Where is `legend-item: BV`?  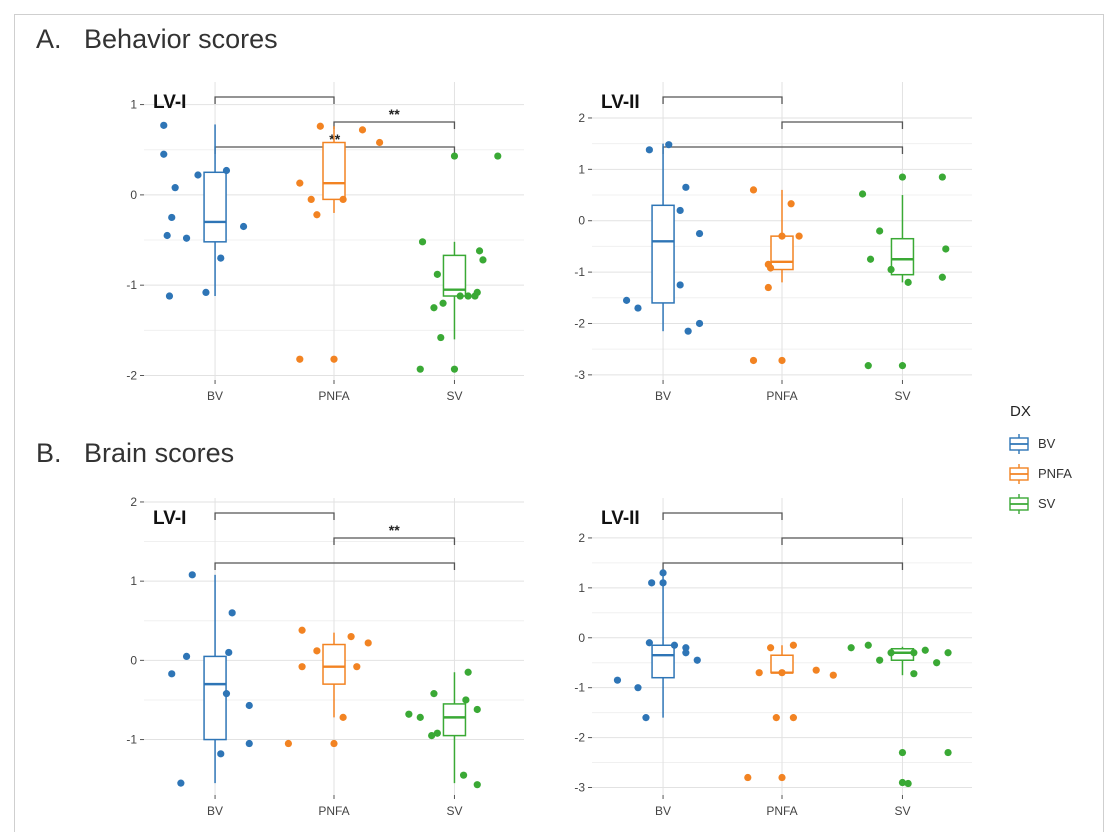
legend-item: BV is located at coordinates (1032, 444).